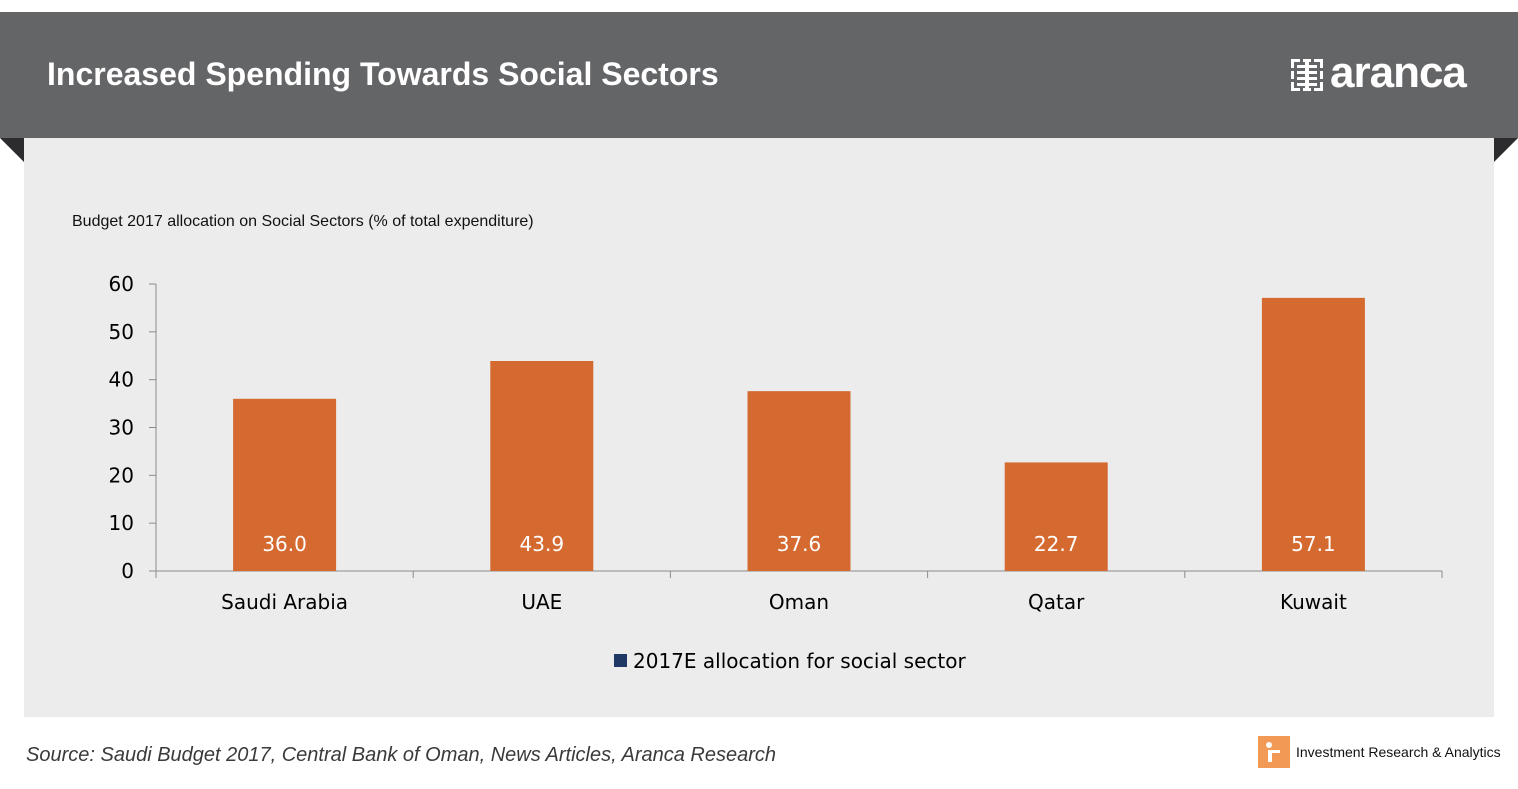  What do you see at coordinates (1313, 602) in the screenshot?
I see `category-label: Kuwait` at bounding box center [1313, 602].